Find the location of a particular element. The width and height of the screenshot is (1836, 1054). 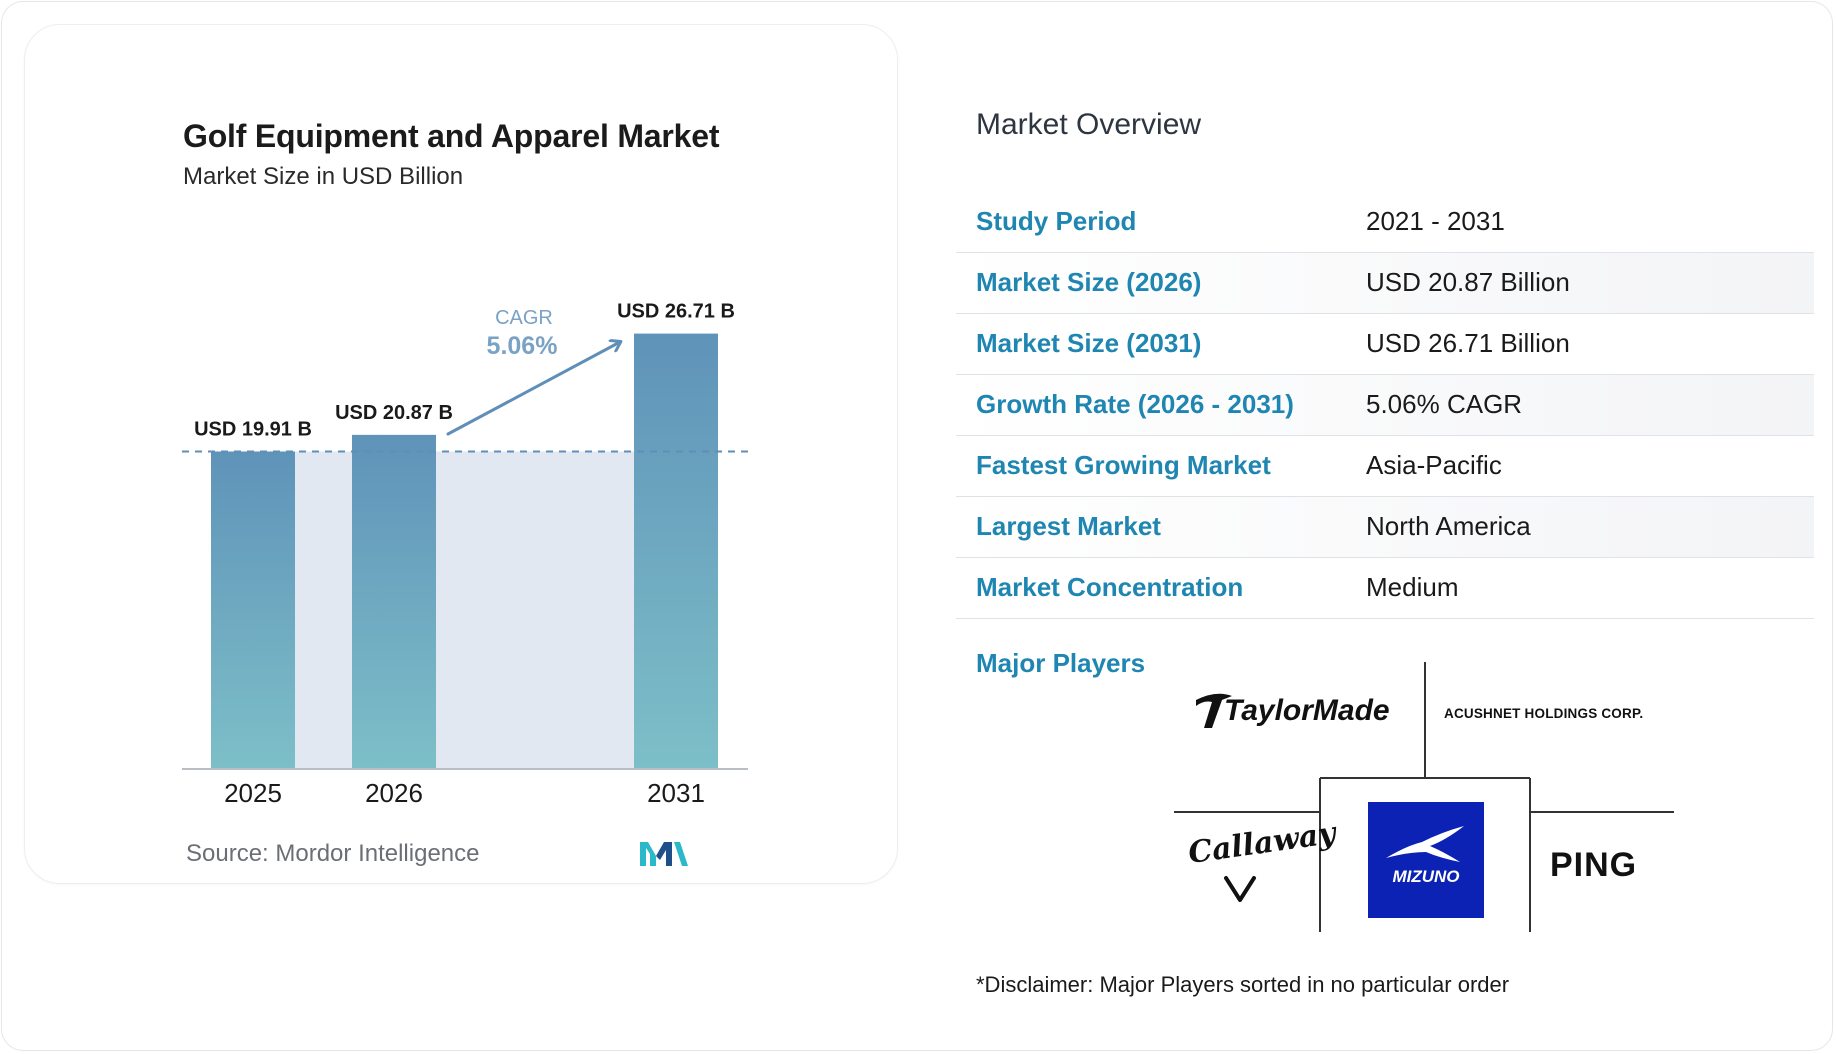

mordor-intelligence-logo is located at coordinates (664, 854).